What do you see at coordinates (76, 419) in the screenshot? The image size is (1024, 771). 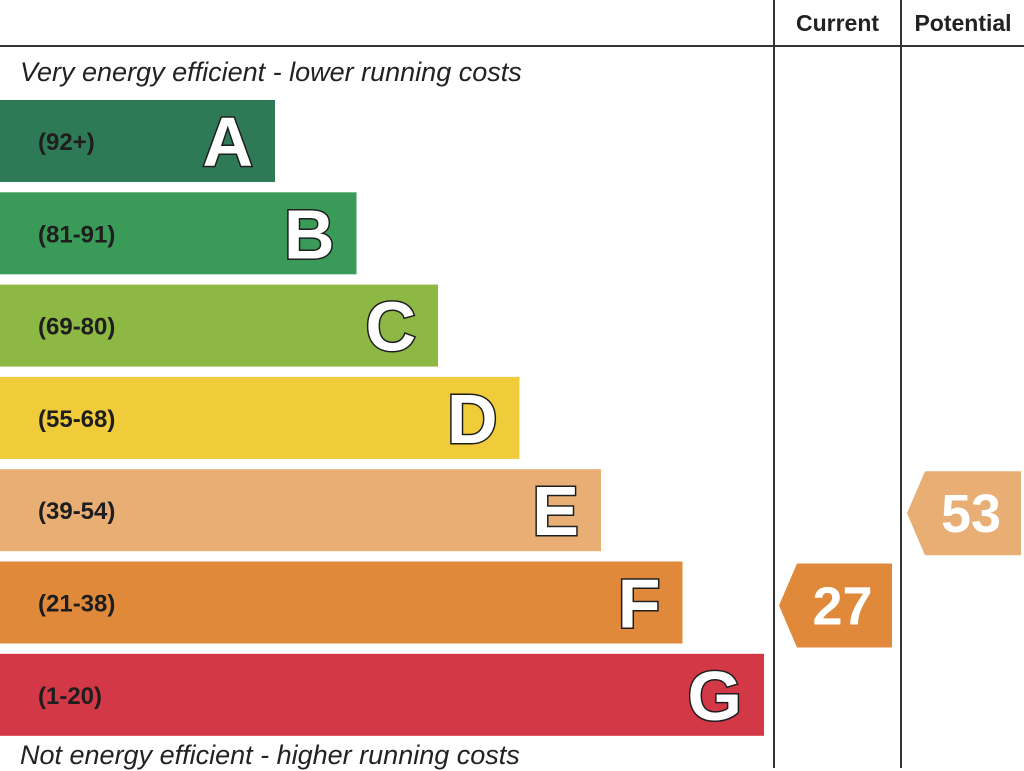 I see `band-d-range: (55-68)` at bounding box center [76, 419].